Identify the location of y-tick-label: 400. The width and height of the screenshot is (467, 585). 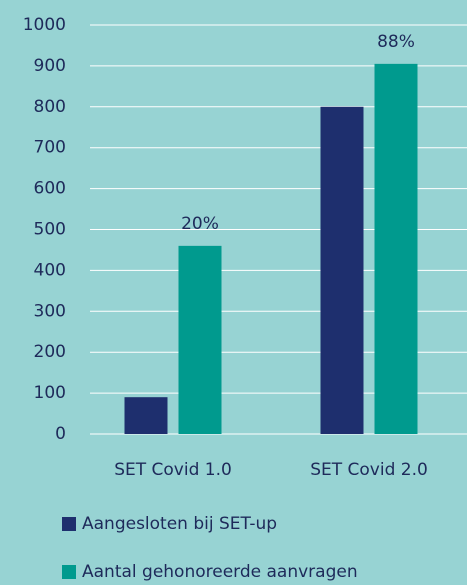
(50, 270).